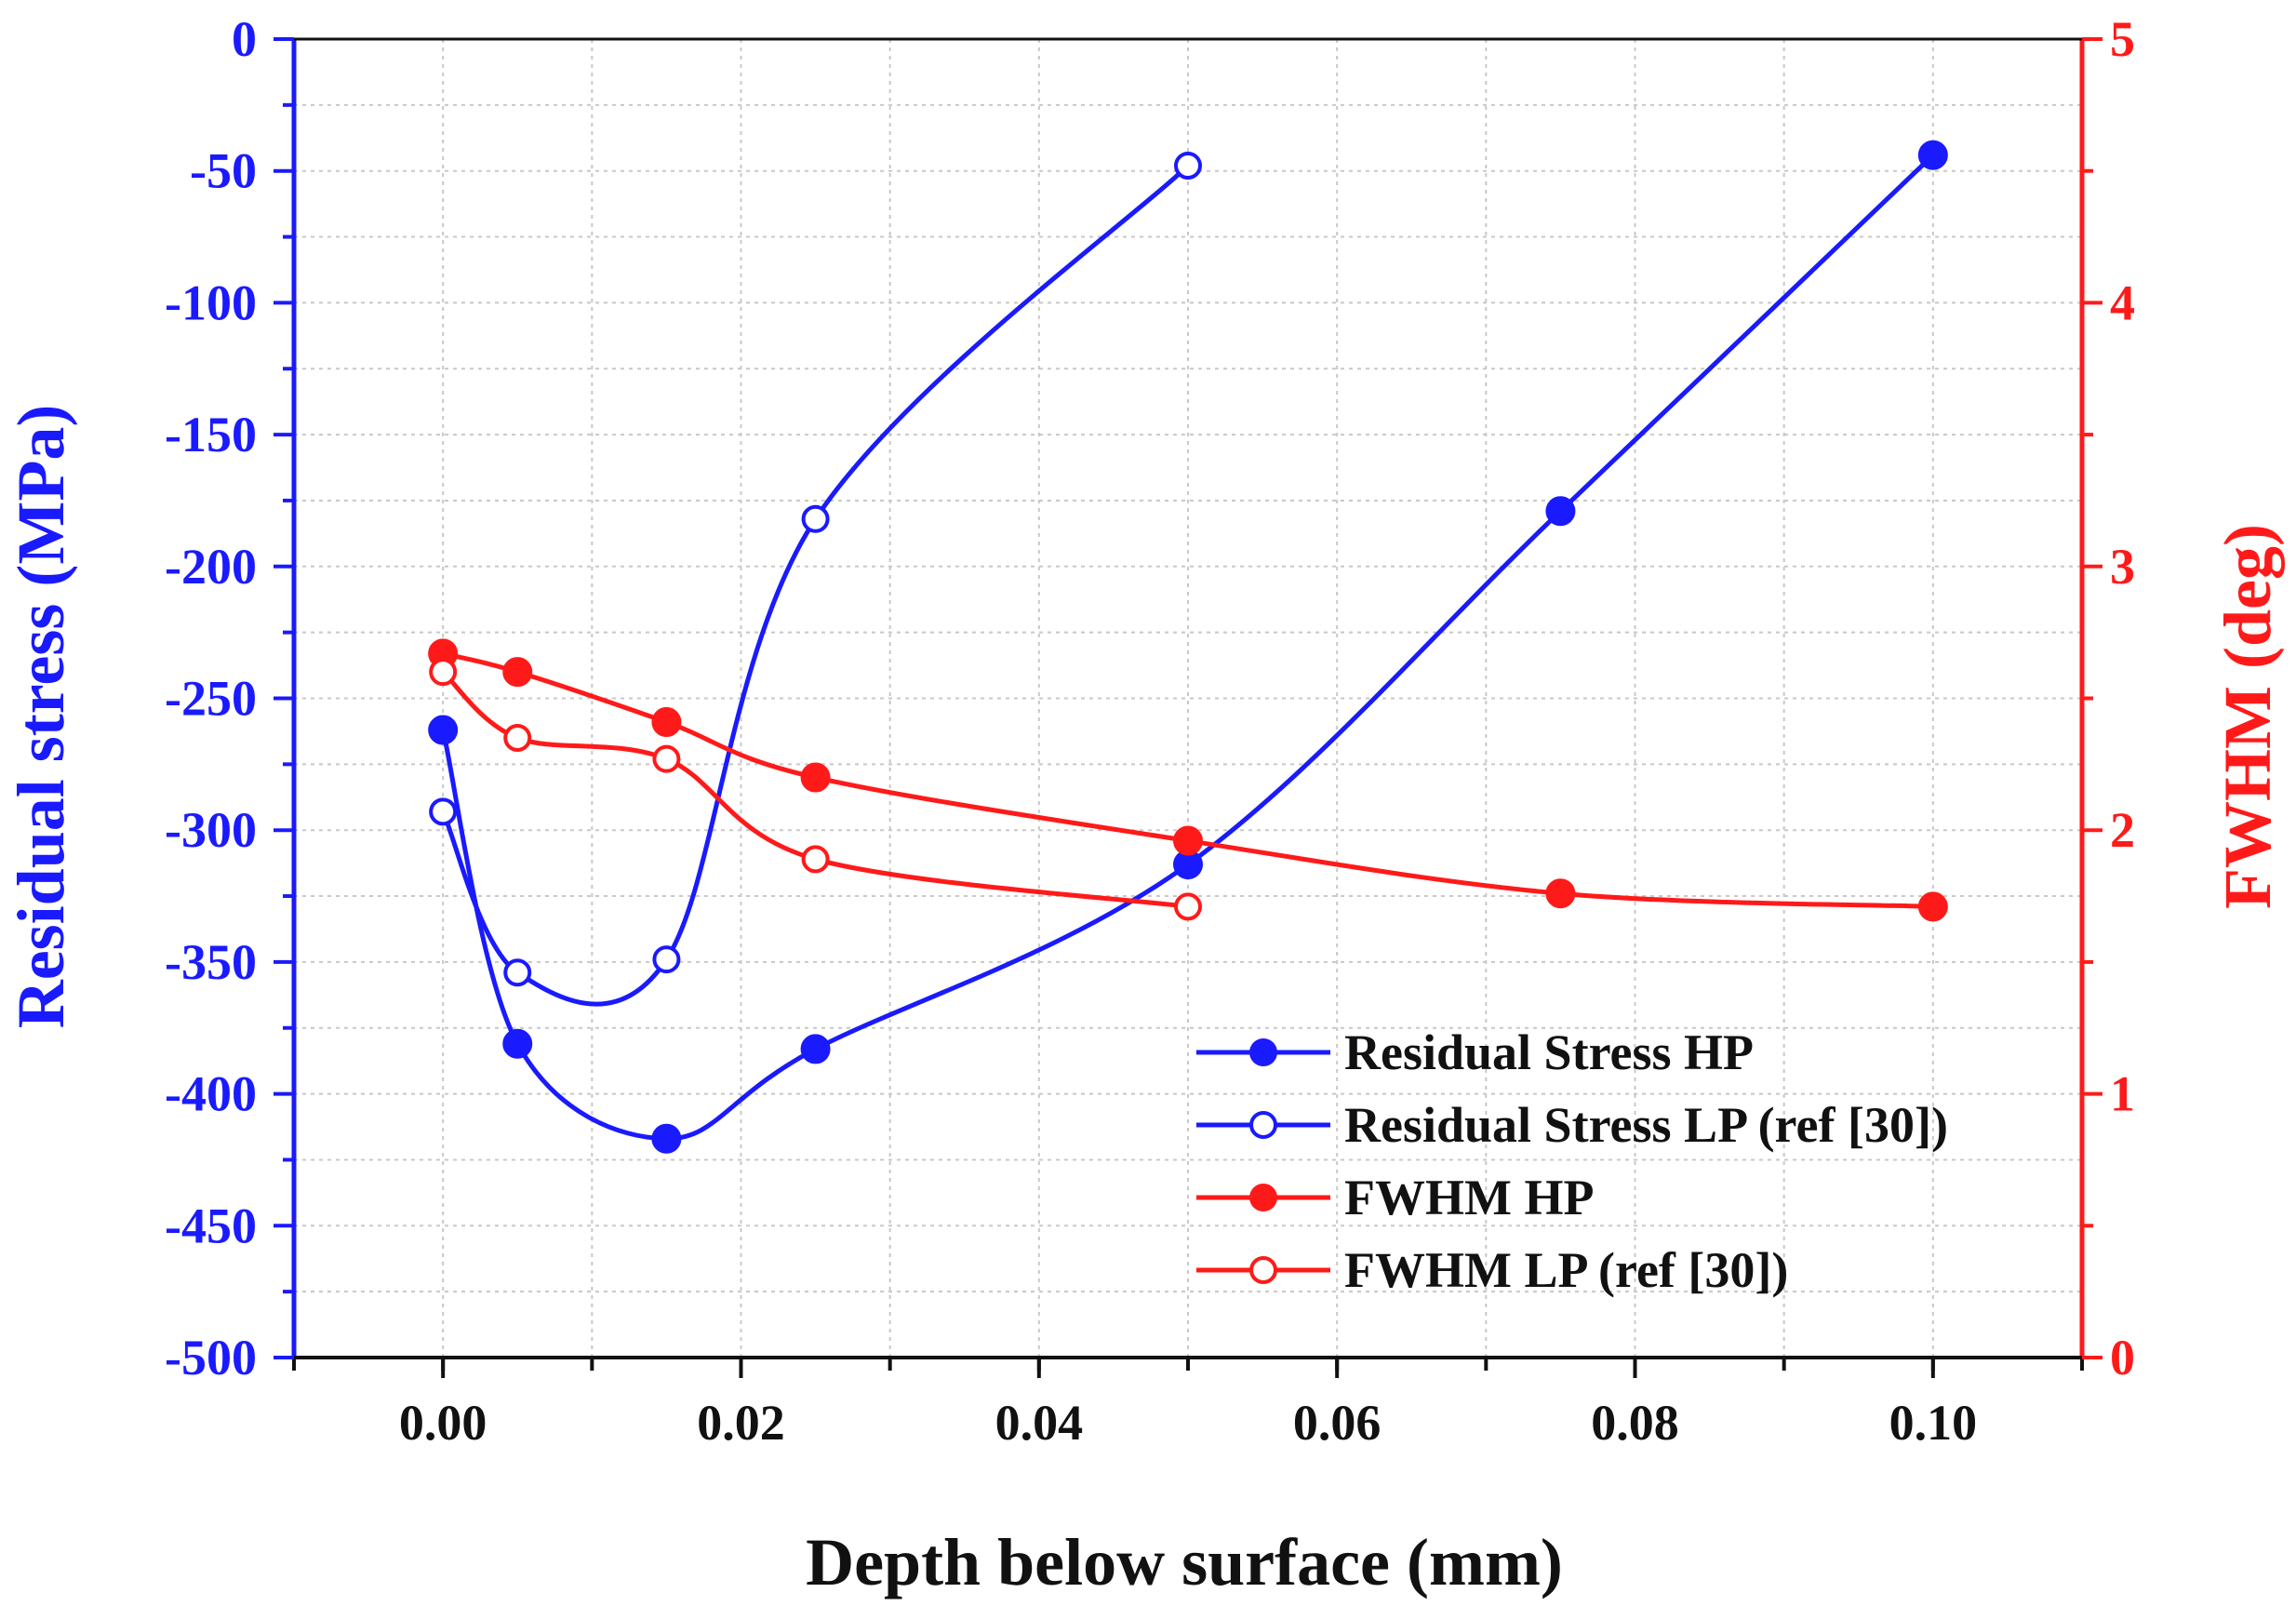 This screenshot has height=1606, width=2296. Describe the element at coordinates (1933, 1423) in the screenshot. I see `x-tick-label: 0.10` at that location.